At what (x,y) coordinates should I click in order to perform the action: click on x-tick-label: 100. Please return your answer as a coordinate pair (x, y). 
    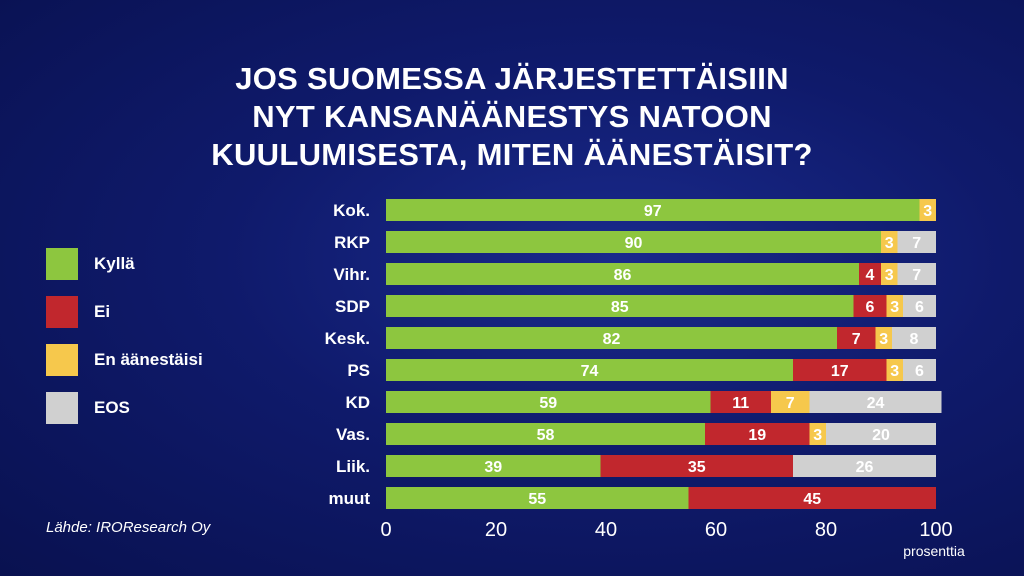
    Looking at the image, I should click on (935, 530).